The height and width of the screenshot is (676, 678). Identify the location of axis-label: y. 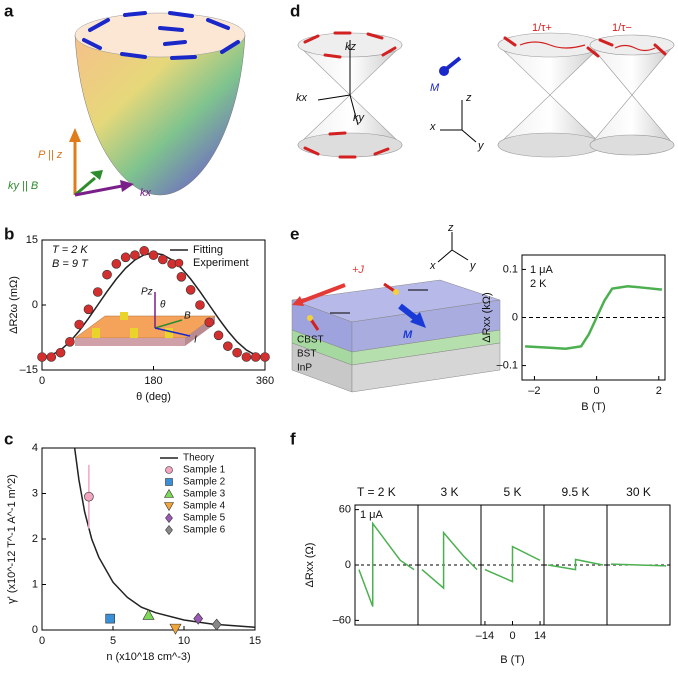
(481, 146).